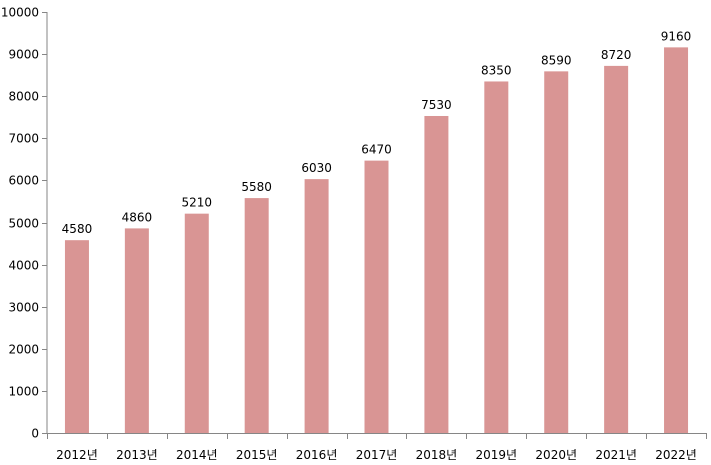 The width and height of the screenshot is (711, 465). What do you see at coordinates (376, 150) in the screenshot?
I see `data-label: 6470` at bounding box center [376, 150].